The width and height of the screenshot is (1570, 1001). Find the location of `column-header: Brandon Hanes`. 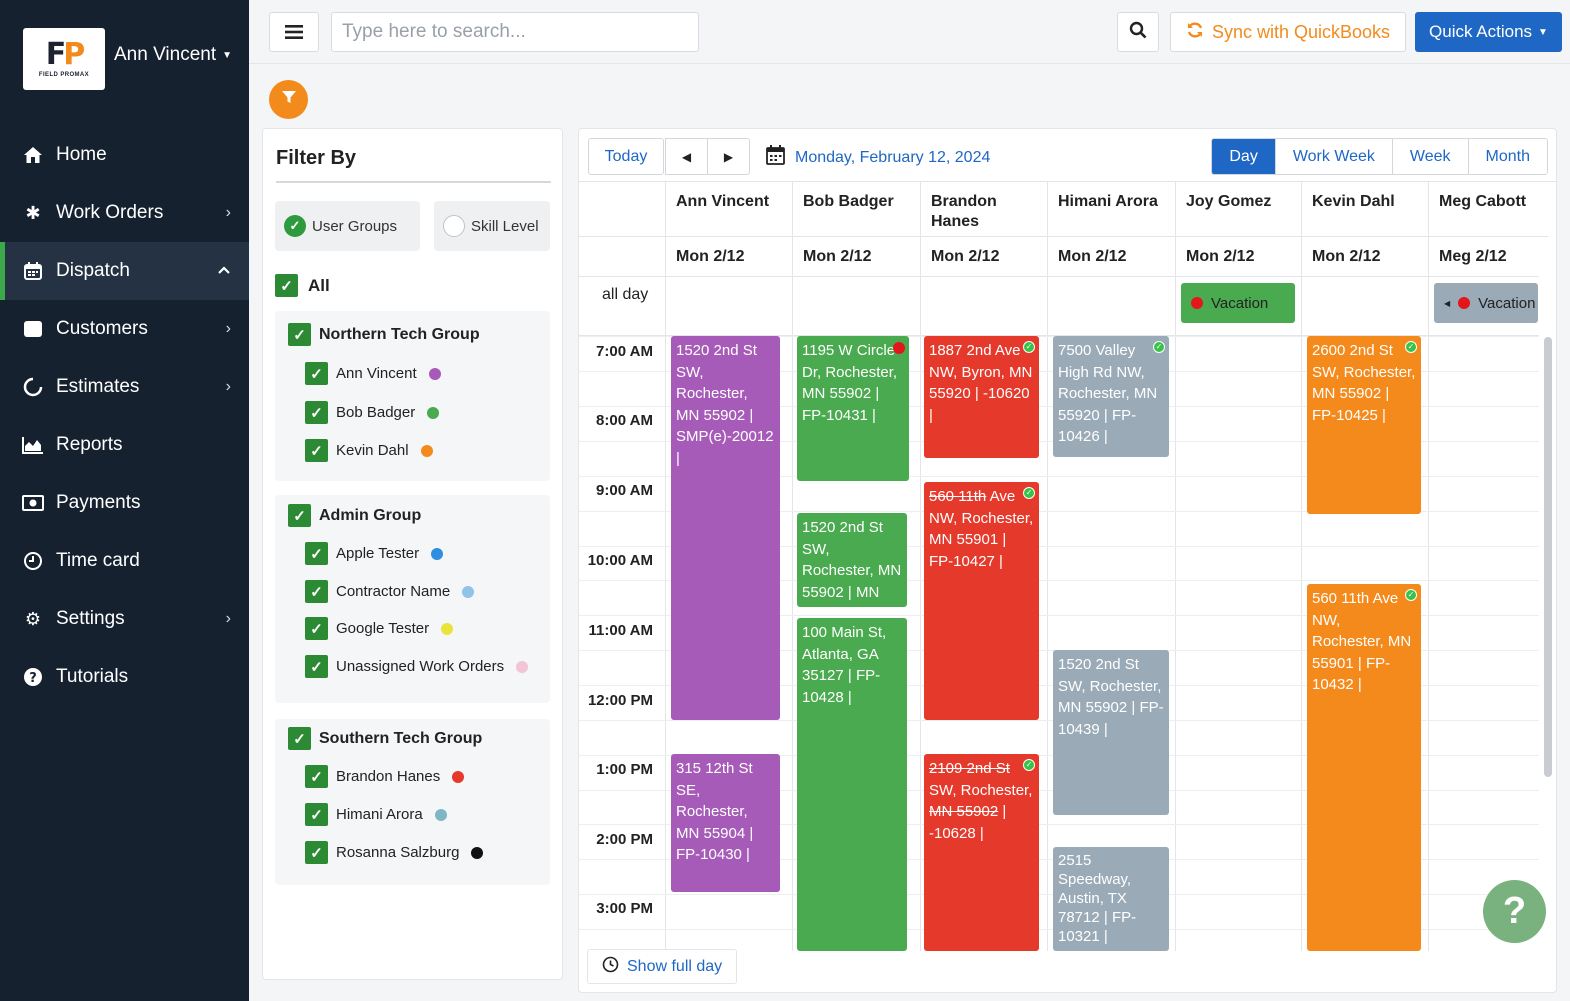

column-header: Brandon Hanes is located at coordinates (983, 209).